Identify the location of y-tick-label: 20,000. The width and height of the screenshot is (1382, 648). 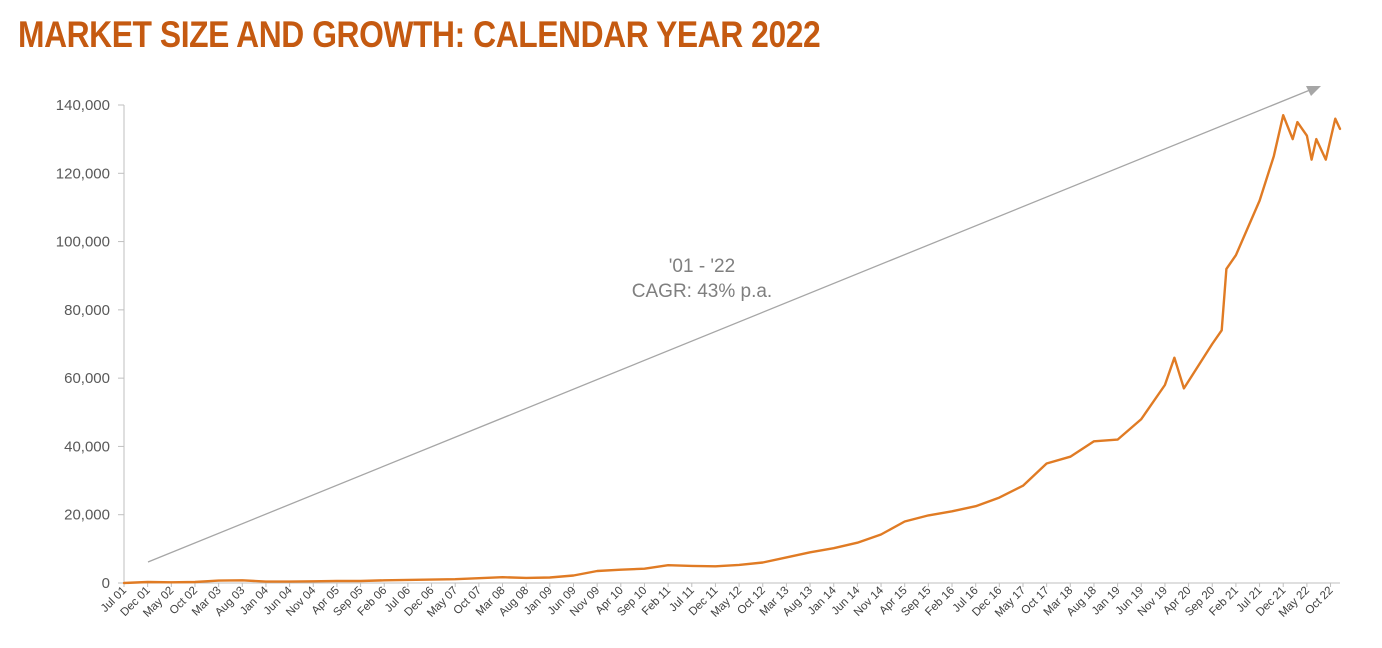
(87, 515).